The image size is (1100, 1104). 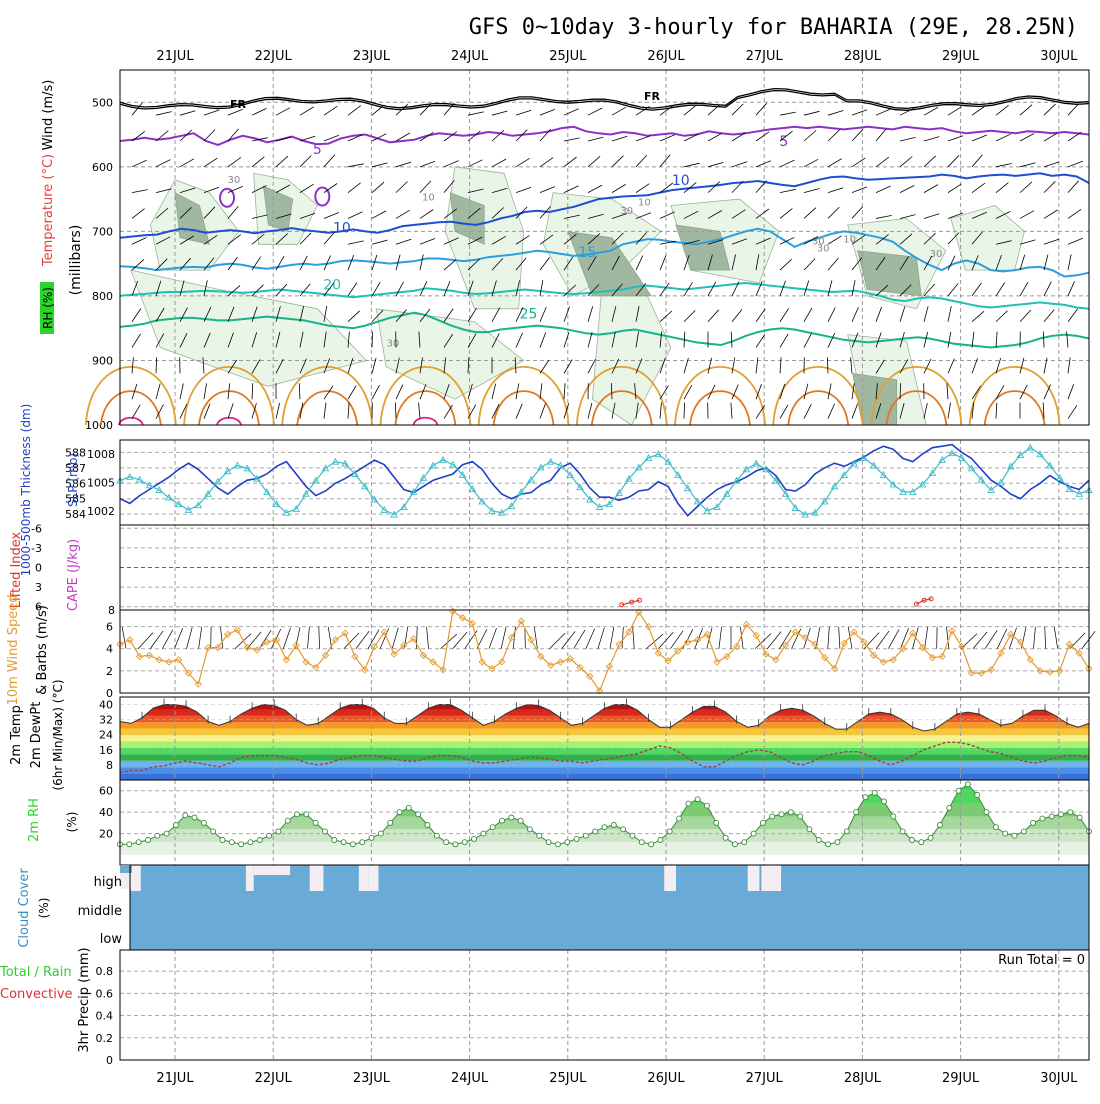 I want to click on rh-contour-label: 30, so click(x=936, y=254).